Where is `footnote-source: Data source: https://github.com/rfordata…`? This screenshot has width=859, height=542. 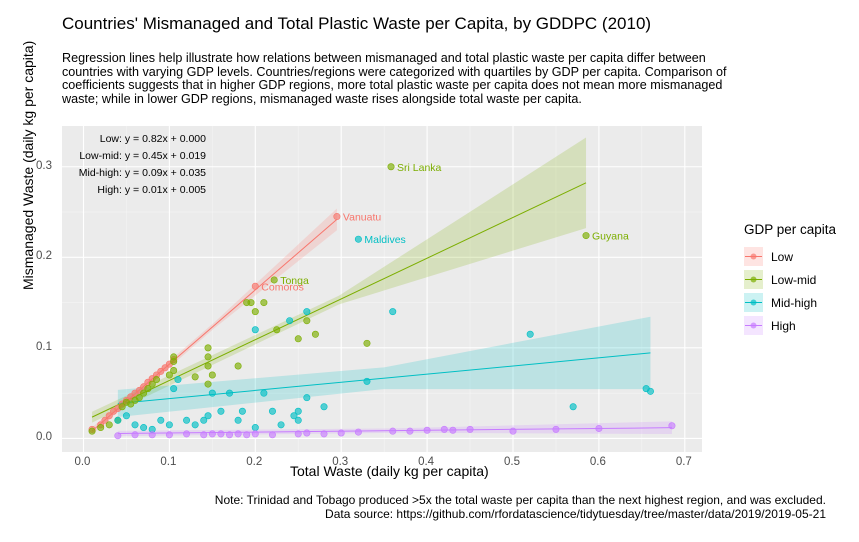
footnote-source: Data source: https://github.com/rfordata… is located at coordinates (575, 513).